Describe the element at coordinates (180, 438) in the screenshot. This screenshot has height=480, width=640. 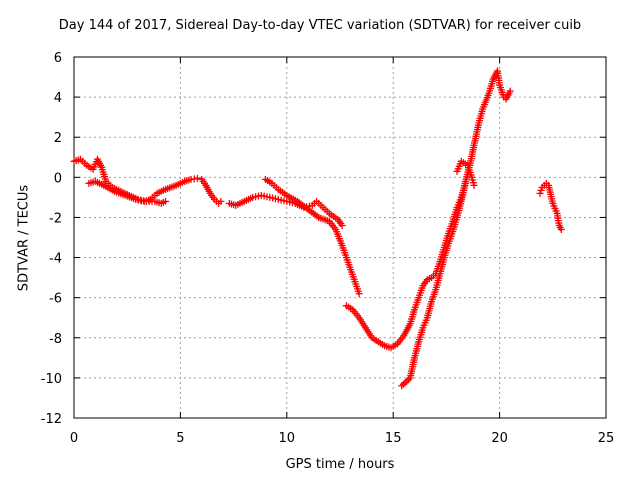
I see `x-tick-label: 5` at that location.